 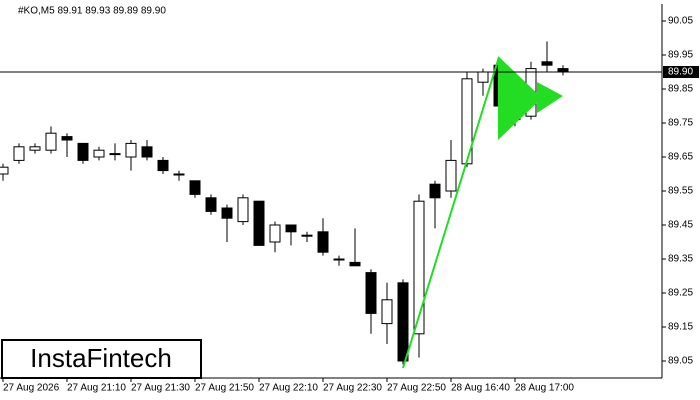 I want to click on x-tick-label: 27 Aug 21:10, so click(x=96, y=388).